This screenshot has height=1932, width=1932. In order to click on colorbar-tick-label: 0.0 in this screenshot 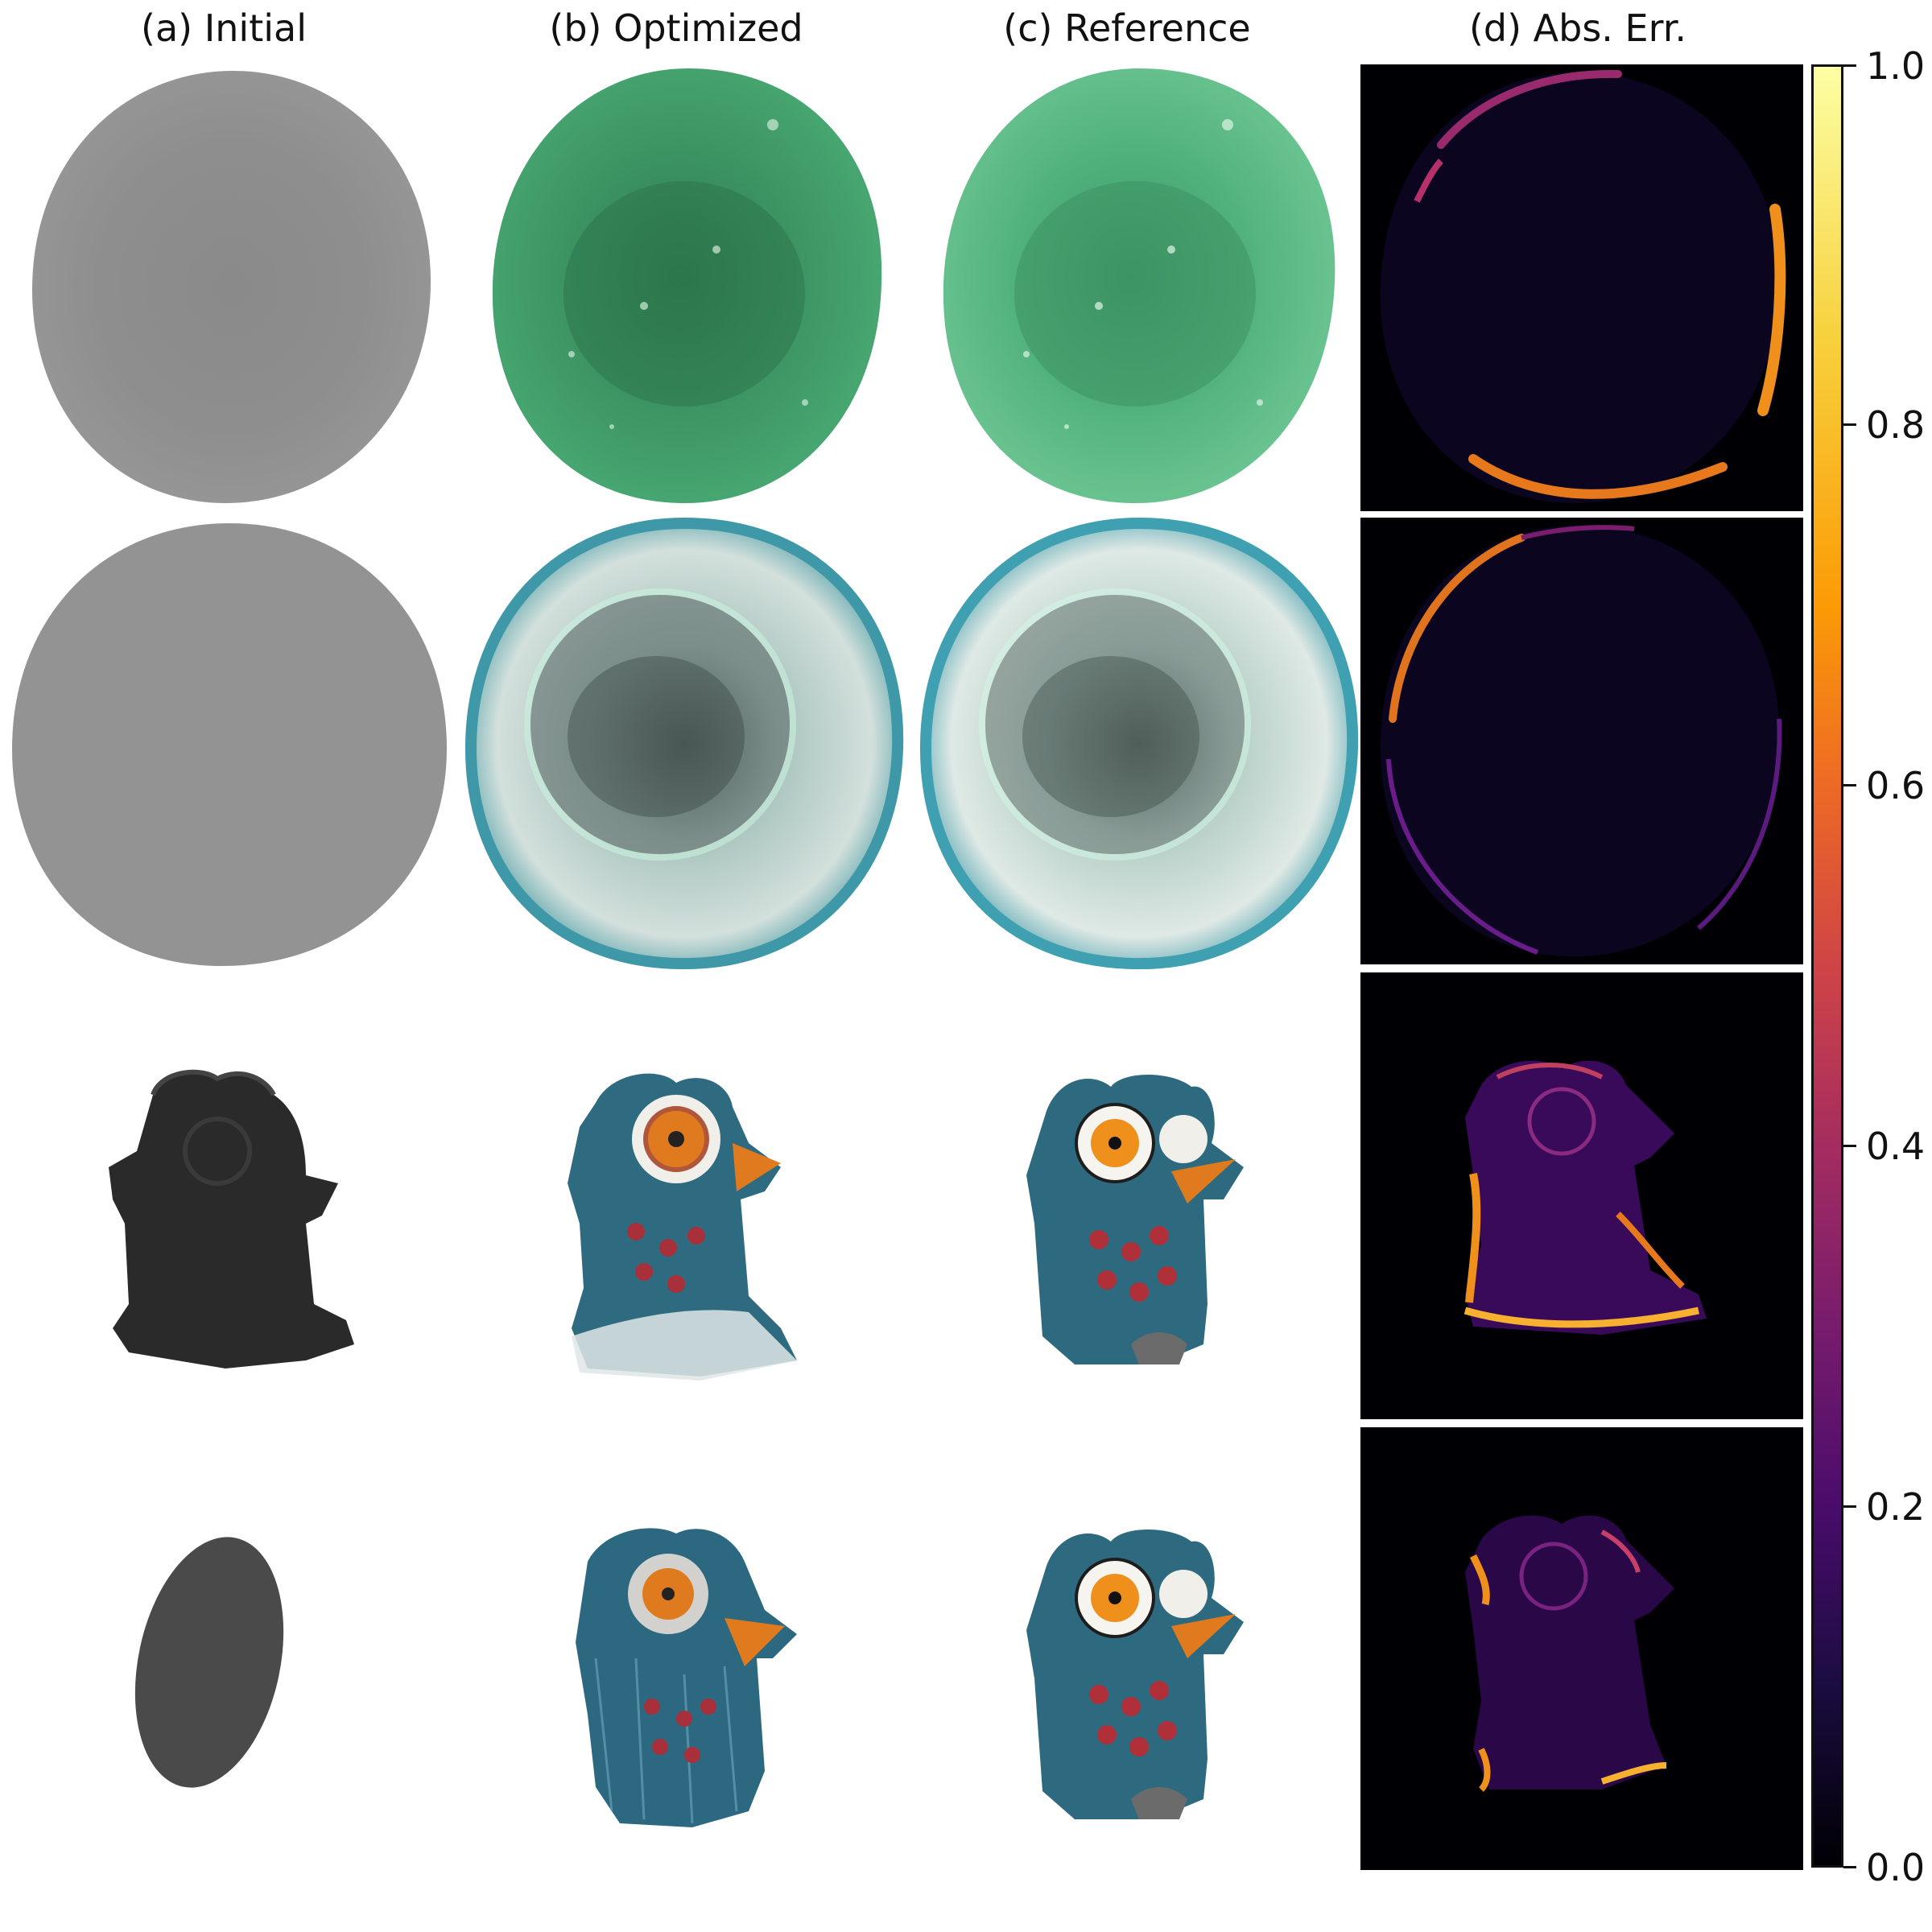, I will do `click(1896, 1867)`.